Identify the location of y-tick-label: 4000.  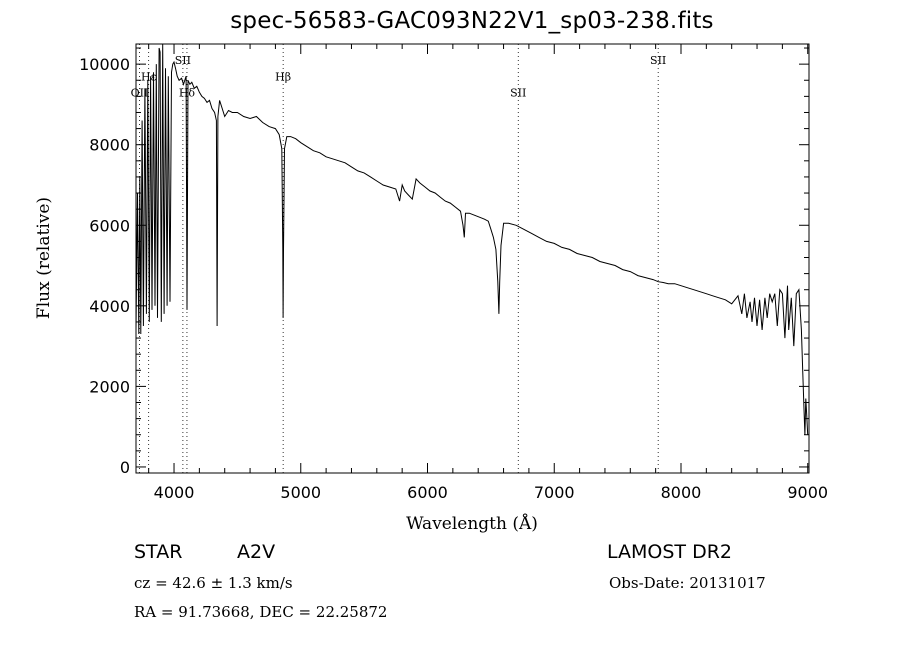
(109, 306).